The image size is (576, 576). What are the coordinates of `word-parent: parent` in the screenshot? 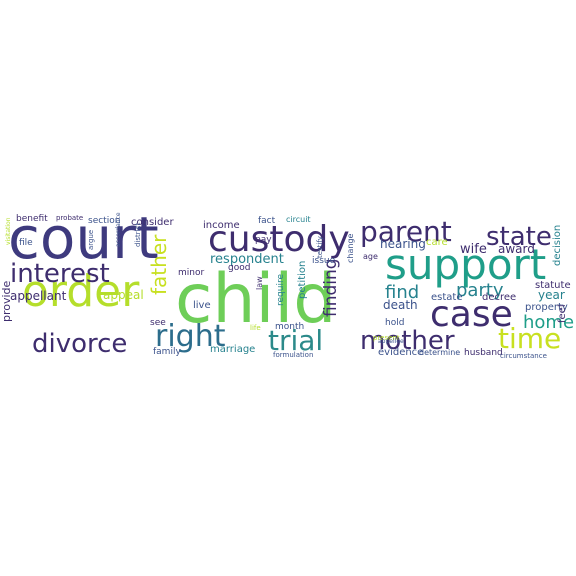 It's located at (406, 231).